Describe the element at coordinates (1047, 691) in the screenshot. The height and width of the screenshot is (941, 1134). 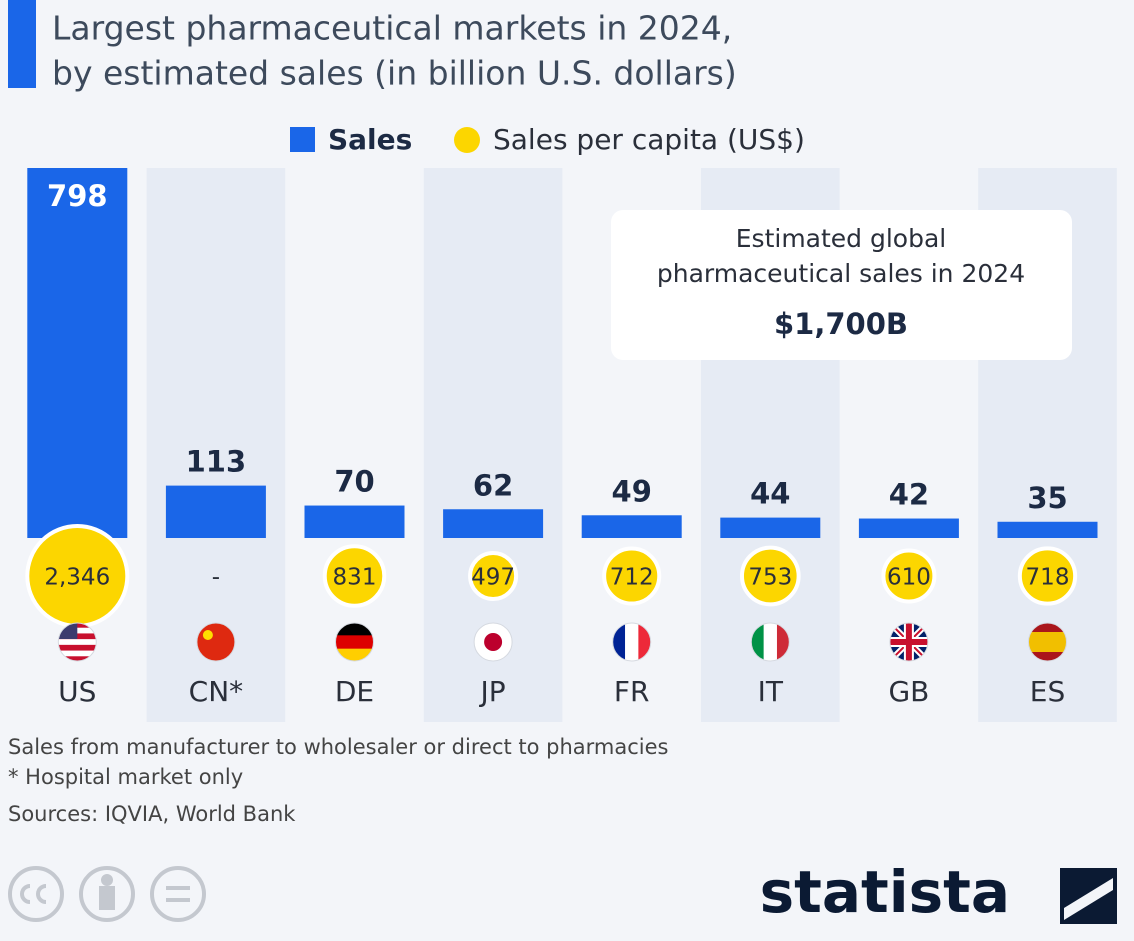
I see `x-tick-label: ES` at that location.